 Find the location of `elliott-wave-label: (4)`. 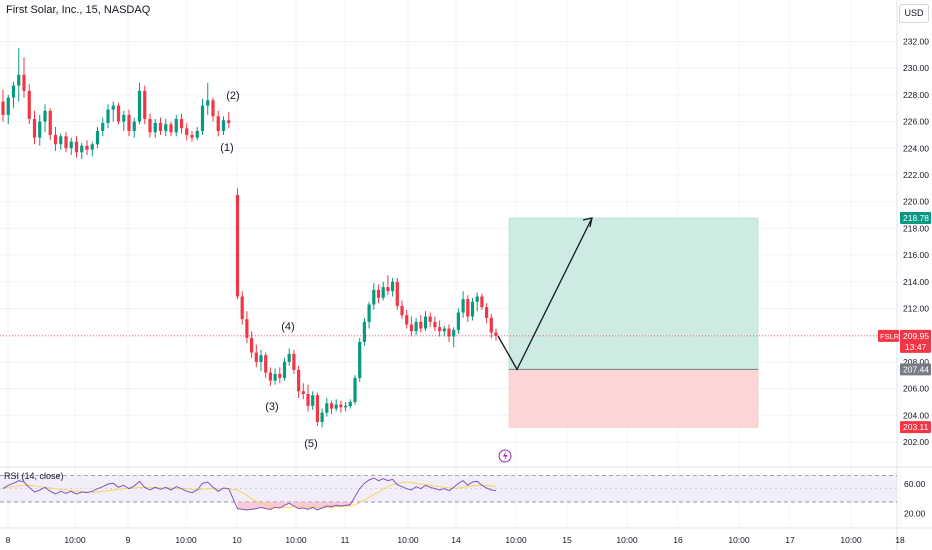

elliott-wave-label: (4) is located at coordinates (287, 327).